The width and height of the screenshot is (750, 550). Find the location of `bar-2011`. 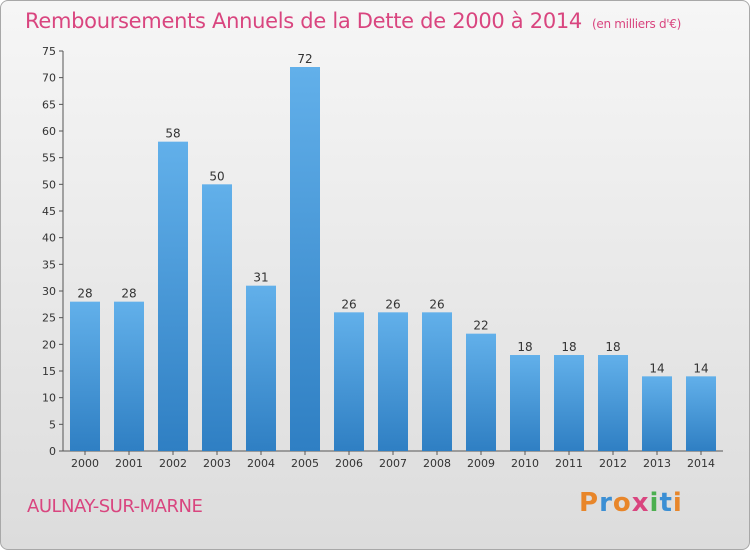

bar-2011 is located at coordinates (569, 403).